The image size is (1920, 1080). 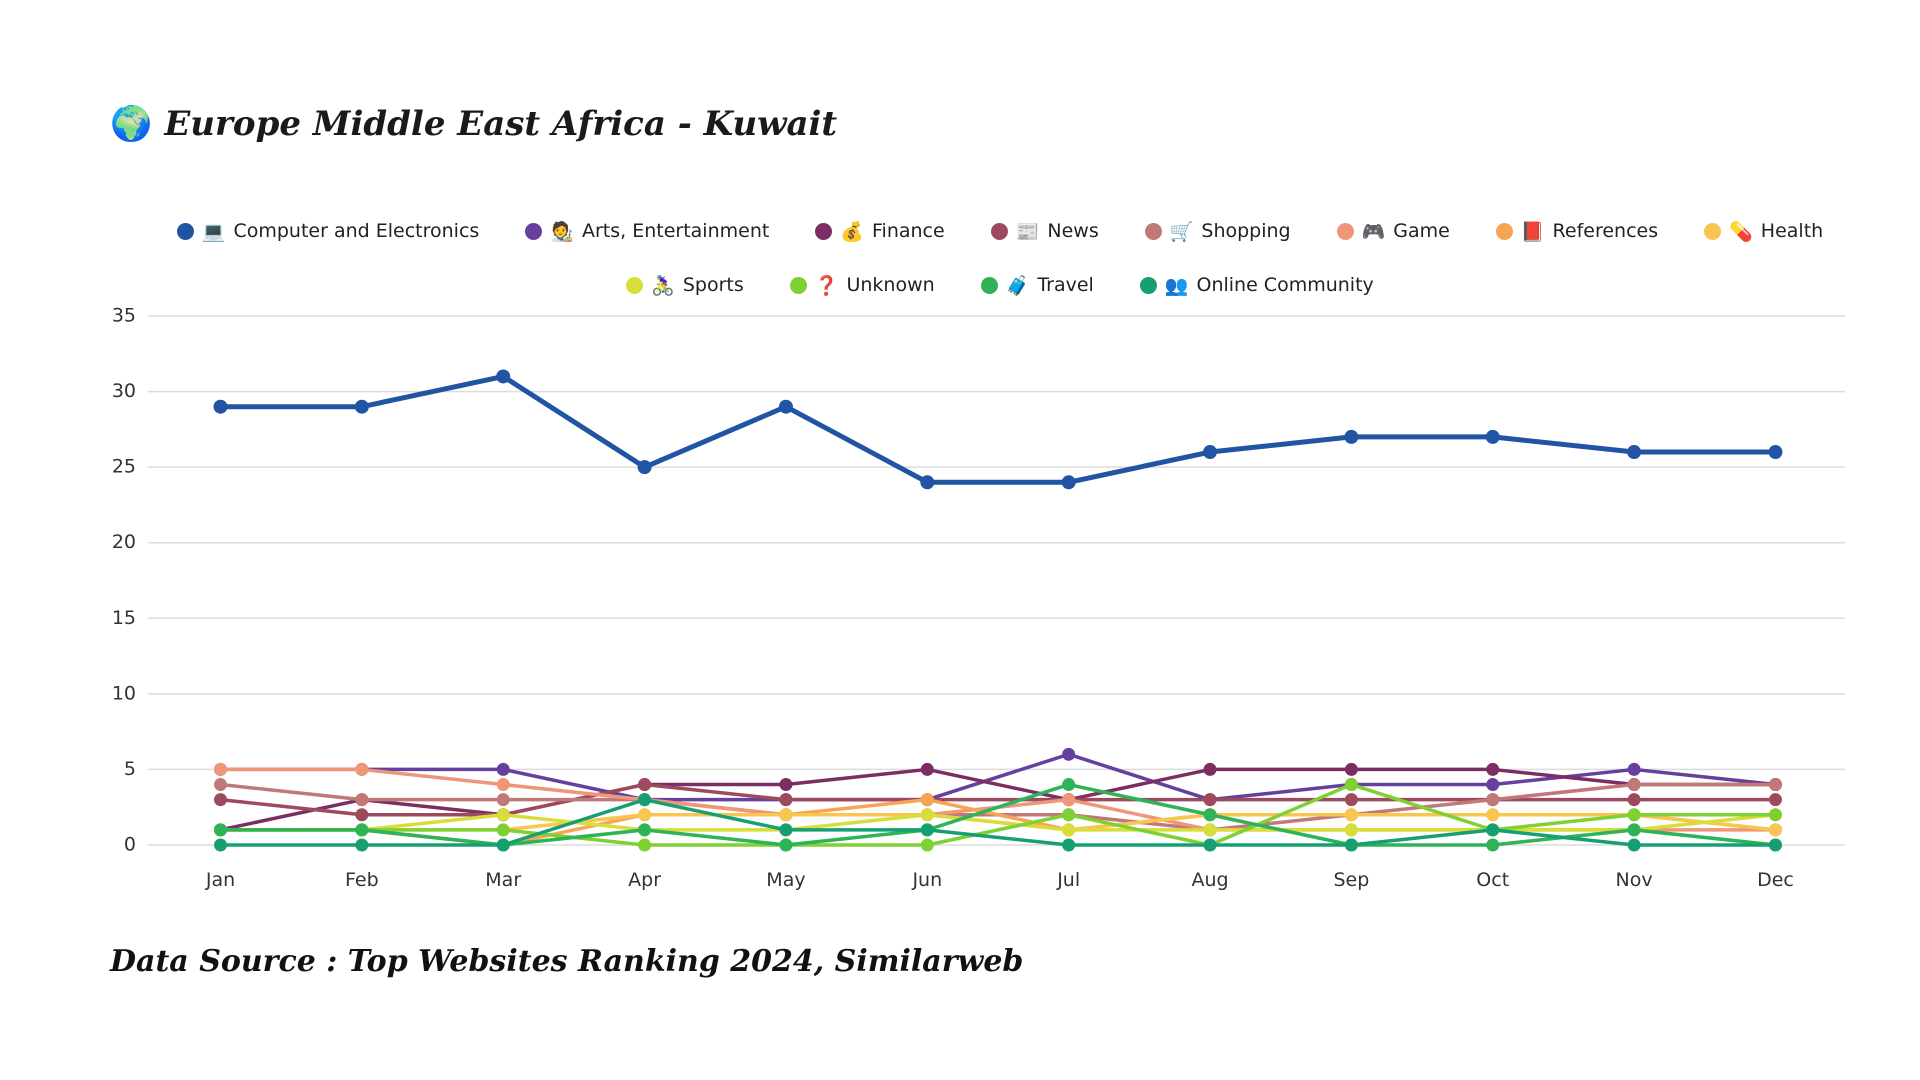 What do you see at coordinates (1421, 231) in the screenshot?
I see `legend-label: Game` at bounding box center [1421, 231].